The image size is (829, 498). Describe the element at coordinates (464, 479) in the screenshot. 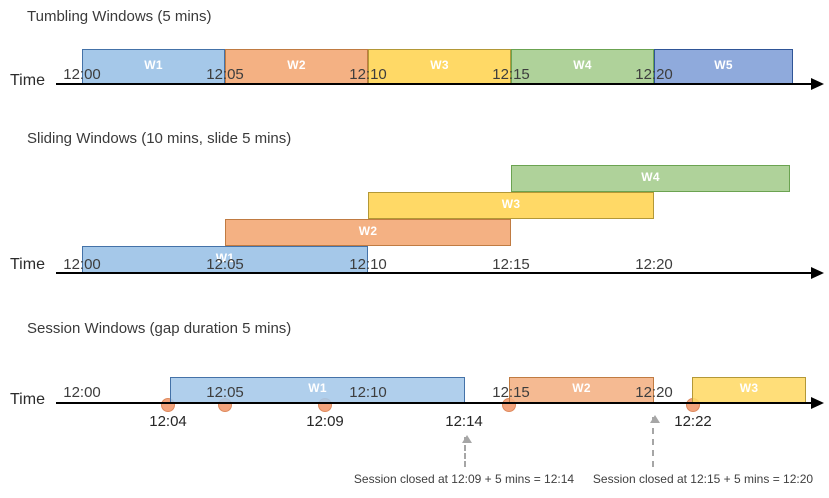

I see `annotation-text: Session closed at 12:09 + 5 mins = 12:14` at that location.